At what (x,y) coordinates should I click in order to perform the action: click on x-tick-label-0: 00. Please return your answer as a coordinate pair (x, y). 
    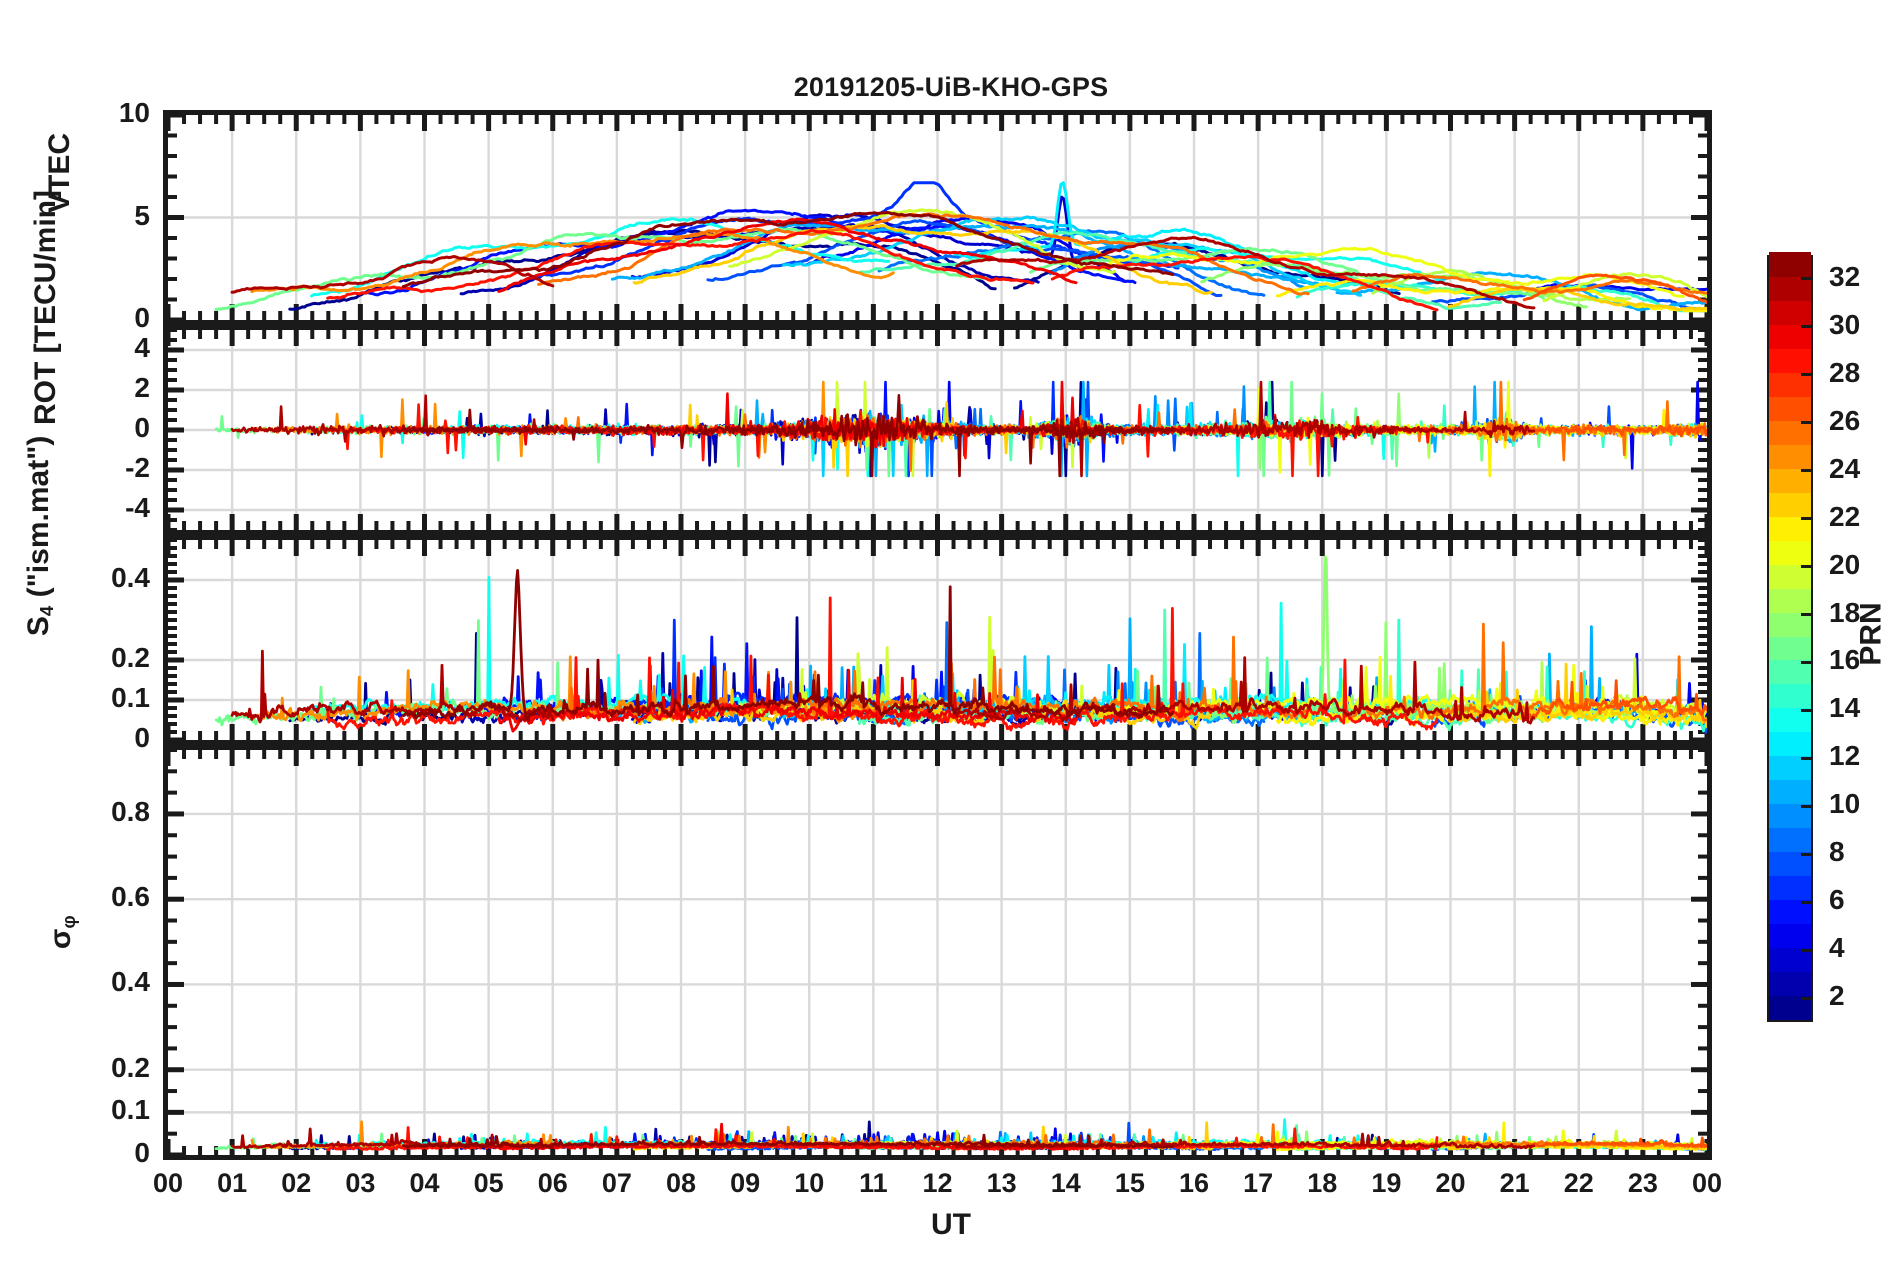
    Looking at the image, I should click on (168, 1183).